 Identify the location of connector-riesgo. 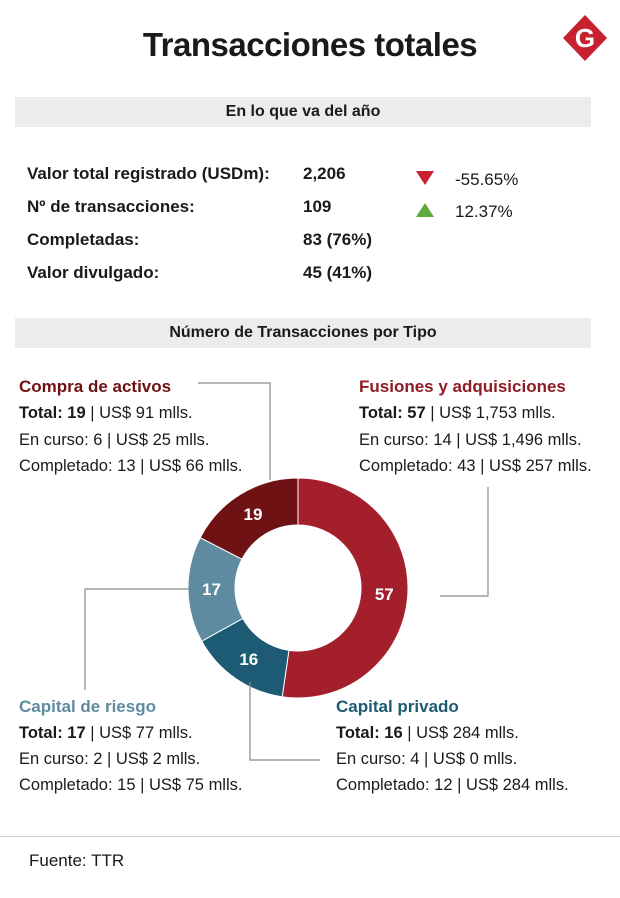
(137, 639).